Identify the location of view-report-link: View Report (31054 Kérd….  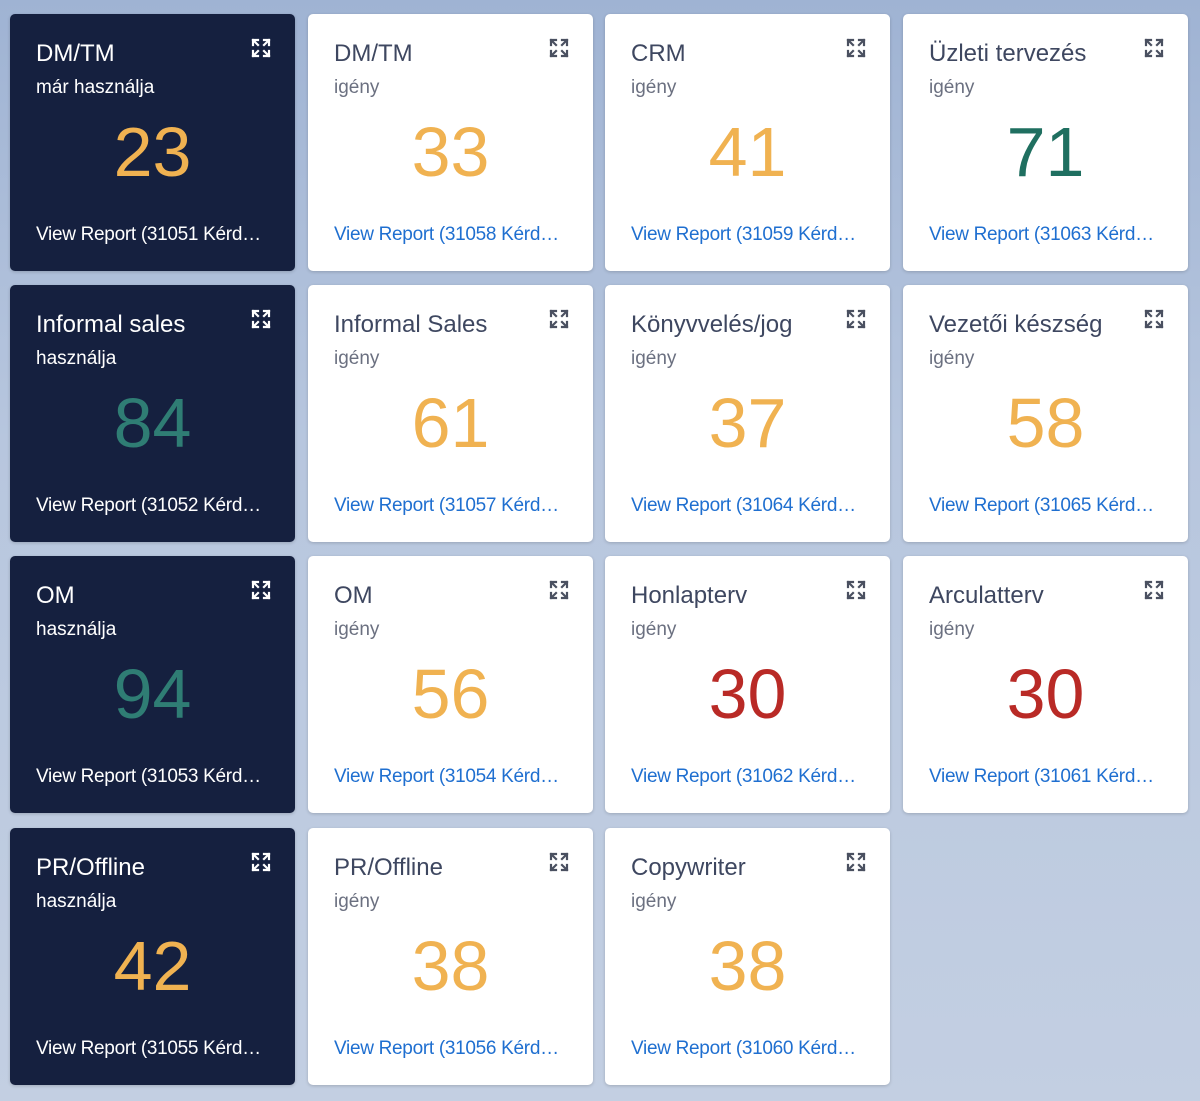
(446, 776).